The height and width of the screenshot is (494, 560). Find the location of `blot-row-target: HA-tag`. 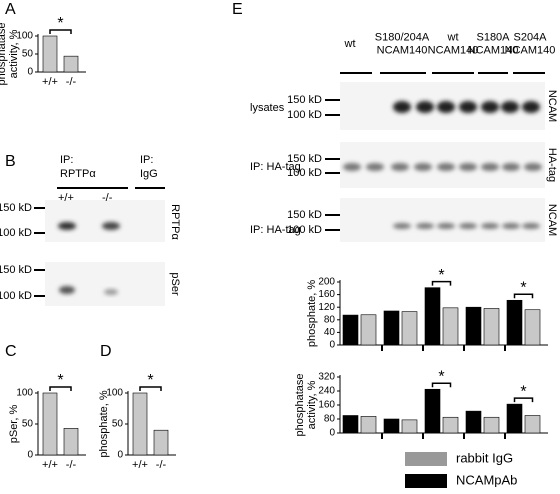

blot-row-target: HA-tag is located at coordinates (552, 165).